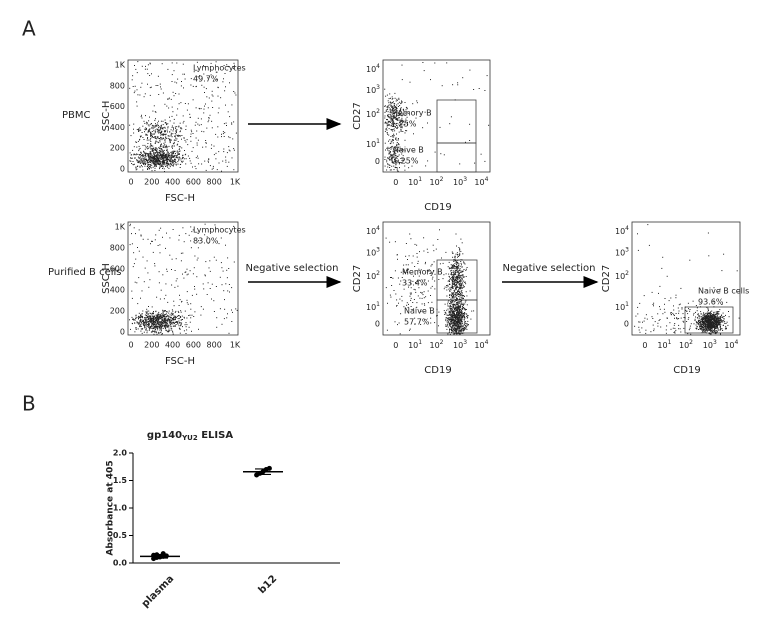 This screenshot has width=780, height=624. I want to click on tick-base: 10, so click(371, 306).